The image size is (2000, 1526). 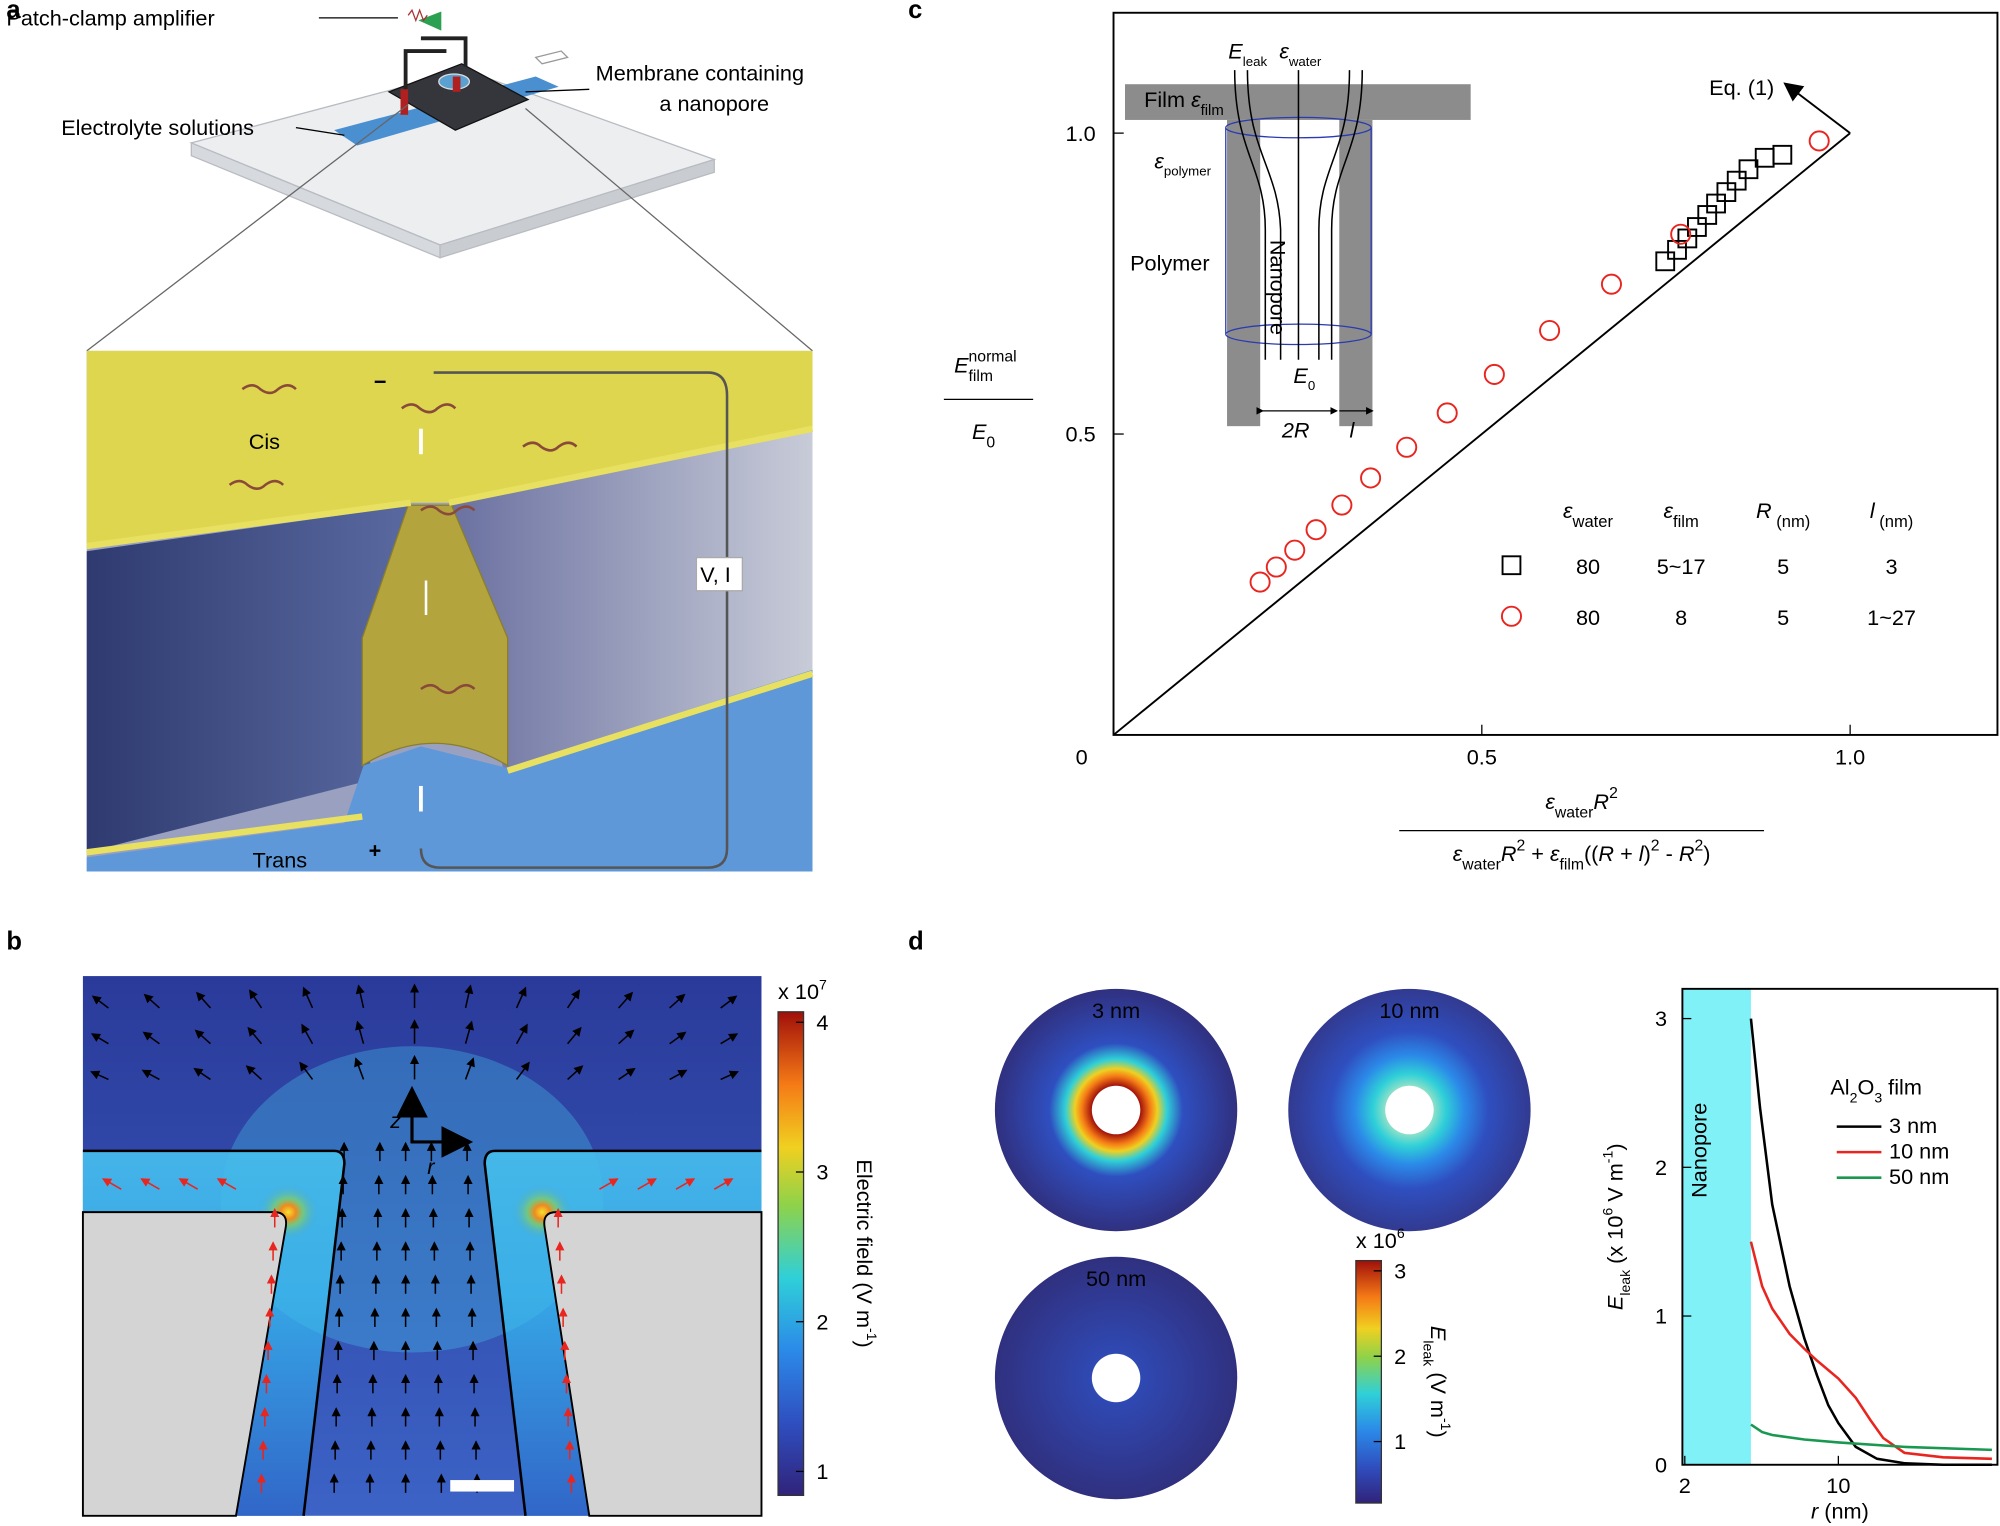 I want to click on vi-box, so click(x=719, y=574).